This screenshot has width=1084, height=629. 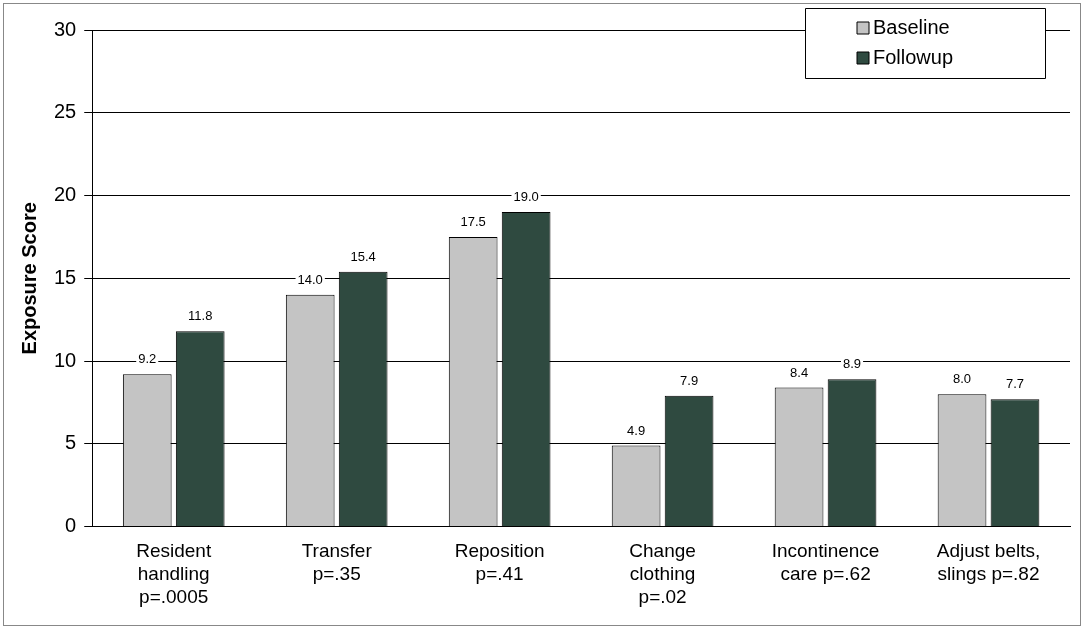 I want to click on data-label: 8.0, so click(x=962, y=379).